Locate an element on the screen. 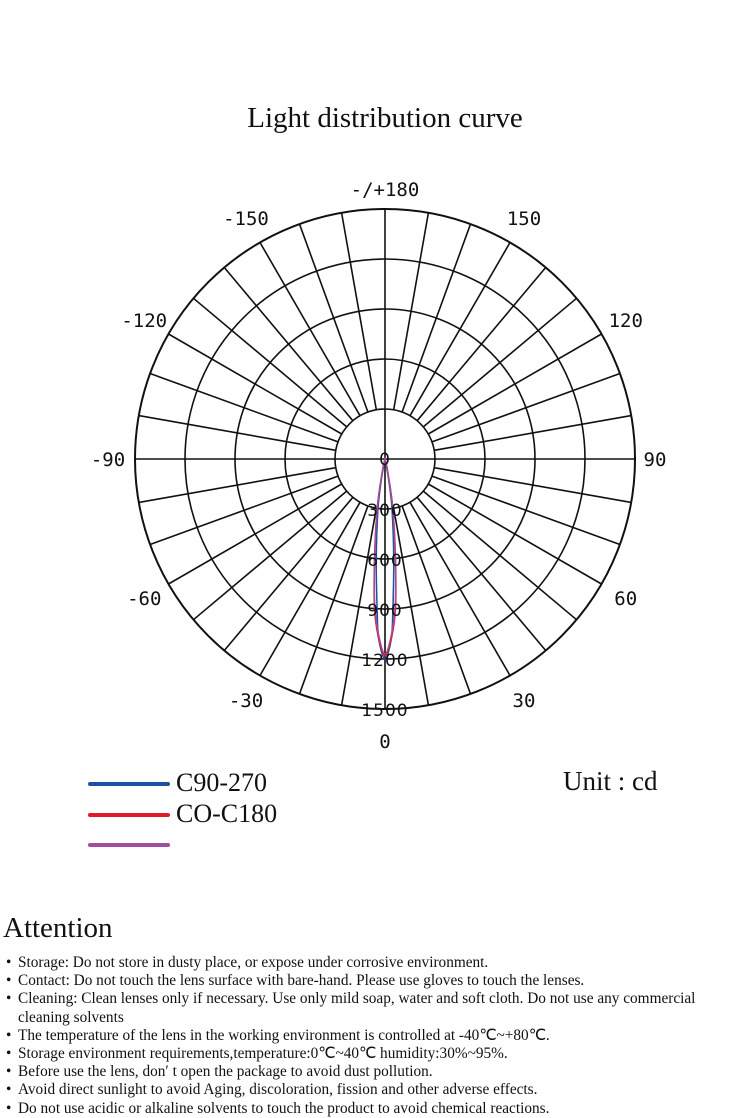 This screenshot has width=750, height=1118. legend-label: C90-270 is located at coordinates (221, 782).